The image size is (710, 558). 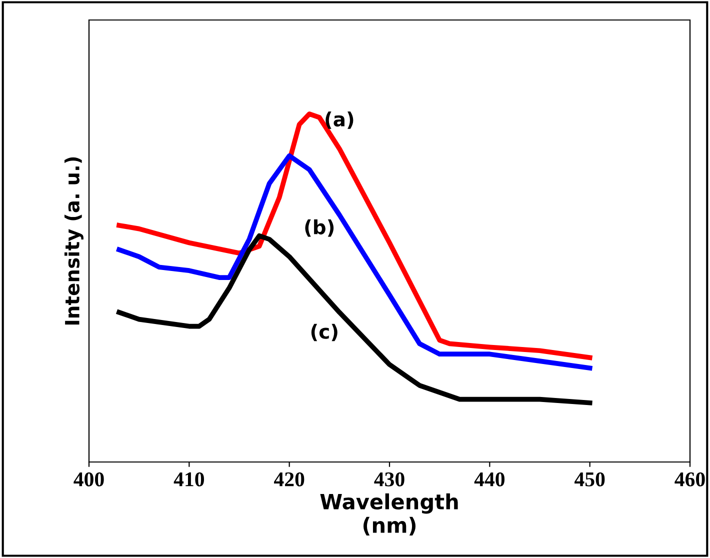 I want to click on x-tick-label: 440, so click(x=489, y=479).